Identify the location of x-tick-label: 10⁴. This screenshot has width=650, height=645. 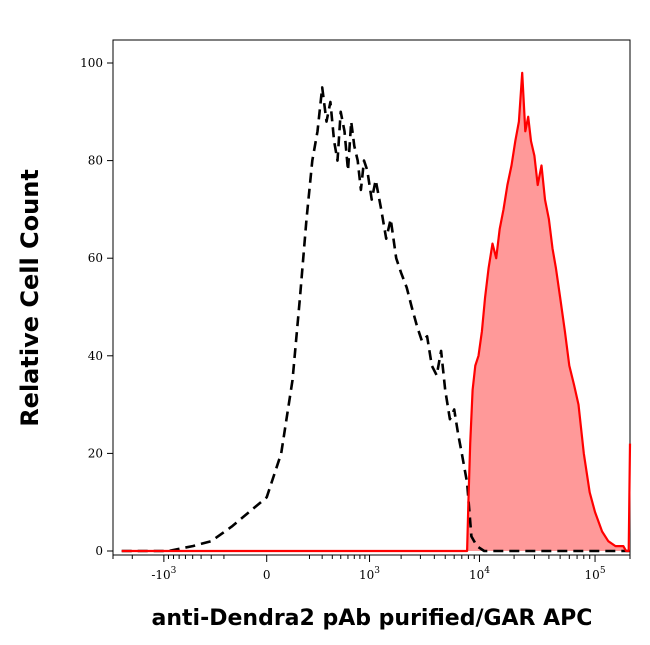
(479, 574).